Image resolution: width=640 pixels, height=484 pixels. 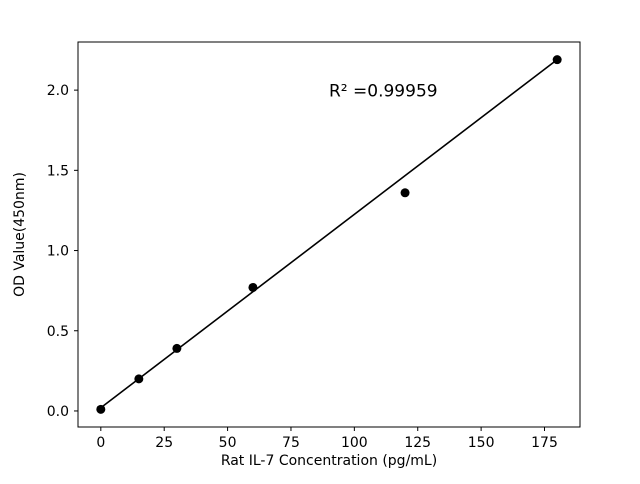 What do you see at coordinates (329, 461) in the screenshot?
I see `x-axis-label: Rat IL-7 Concentration (pg/mL)` at bounding box center [329, 461].